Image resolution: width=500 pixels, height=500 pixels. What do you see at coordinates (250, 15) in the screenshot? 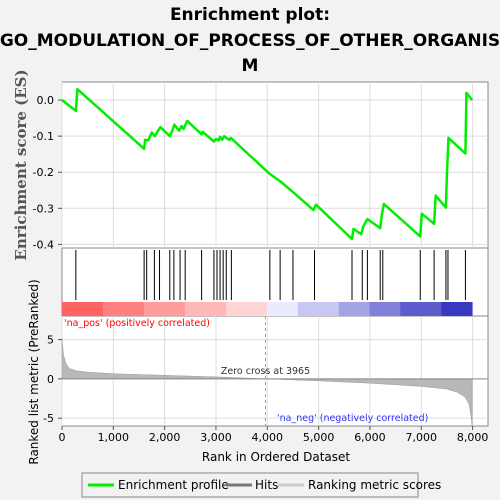
I see `title-line-1: Enrichment plot:` at bounding box center [250, 15].